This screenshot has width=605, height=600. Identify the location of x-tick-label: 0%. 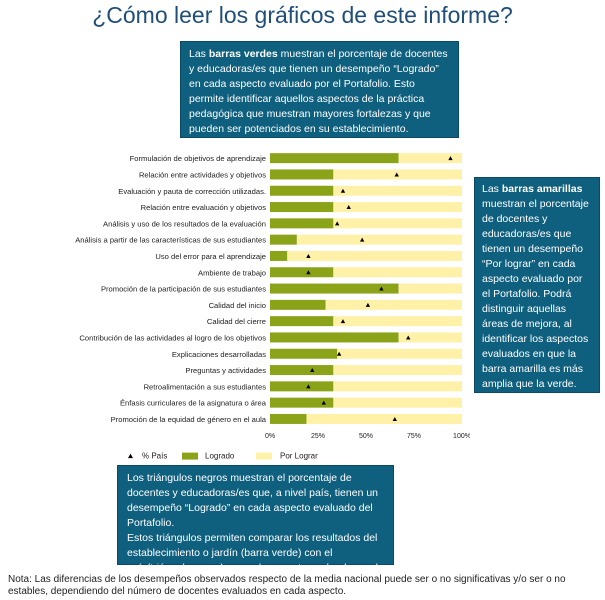
(270, 436).